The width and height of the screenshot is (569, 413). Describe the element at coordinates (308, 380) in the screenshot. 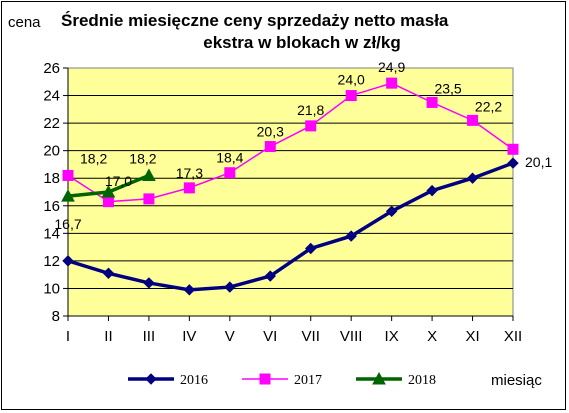

I see `legend-label-2017: 2017` at that location.